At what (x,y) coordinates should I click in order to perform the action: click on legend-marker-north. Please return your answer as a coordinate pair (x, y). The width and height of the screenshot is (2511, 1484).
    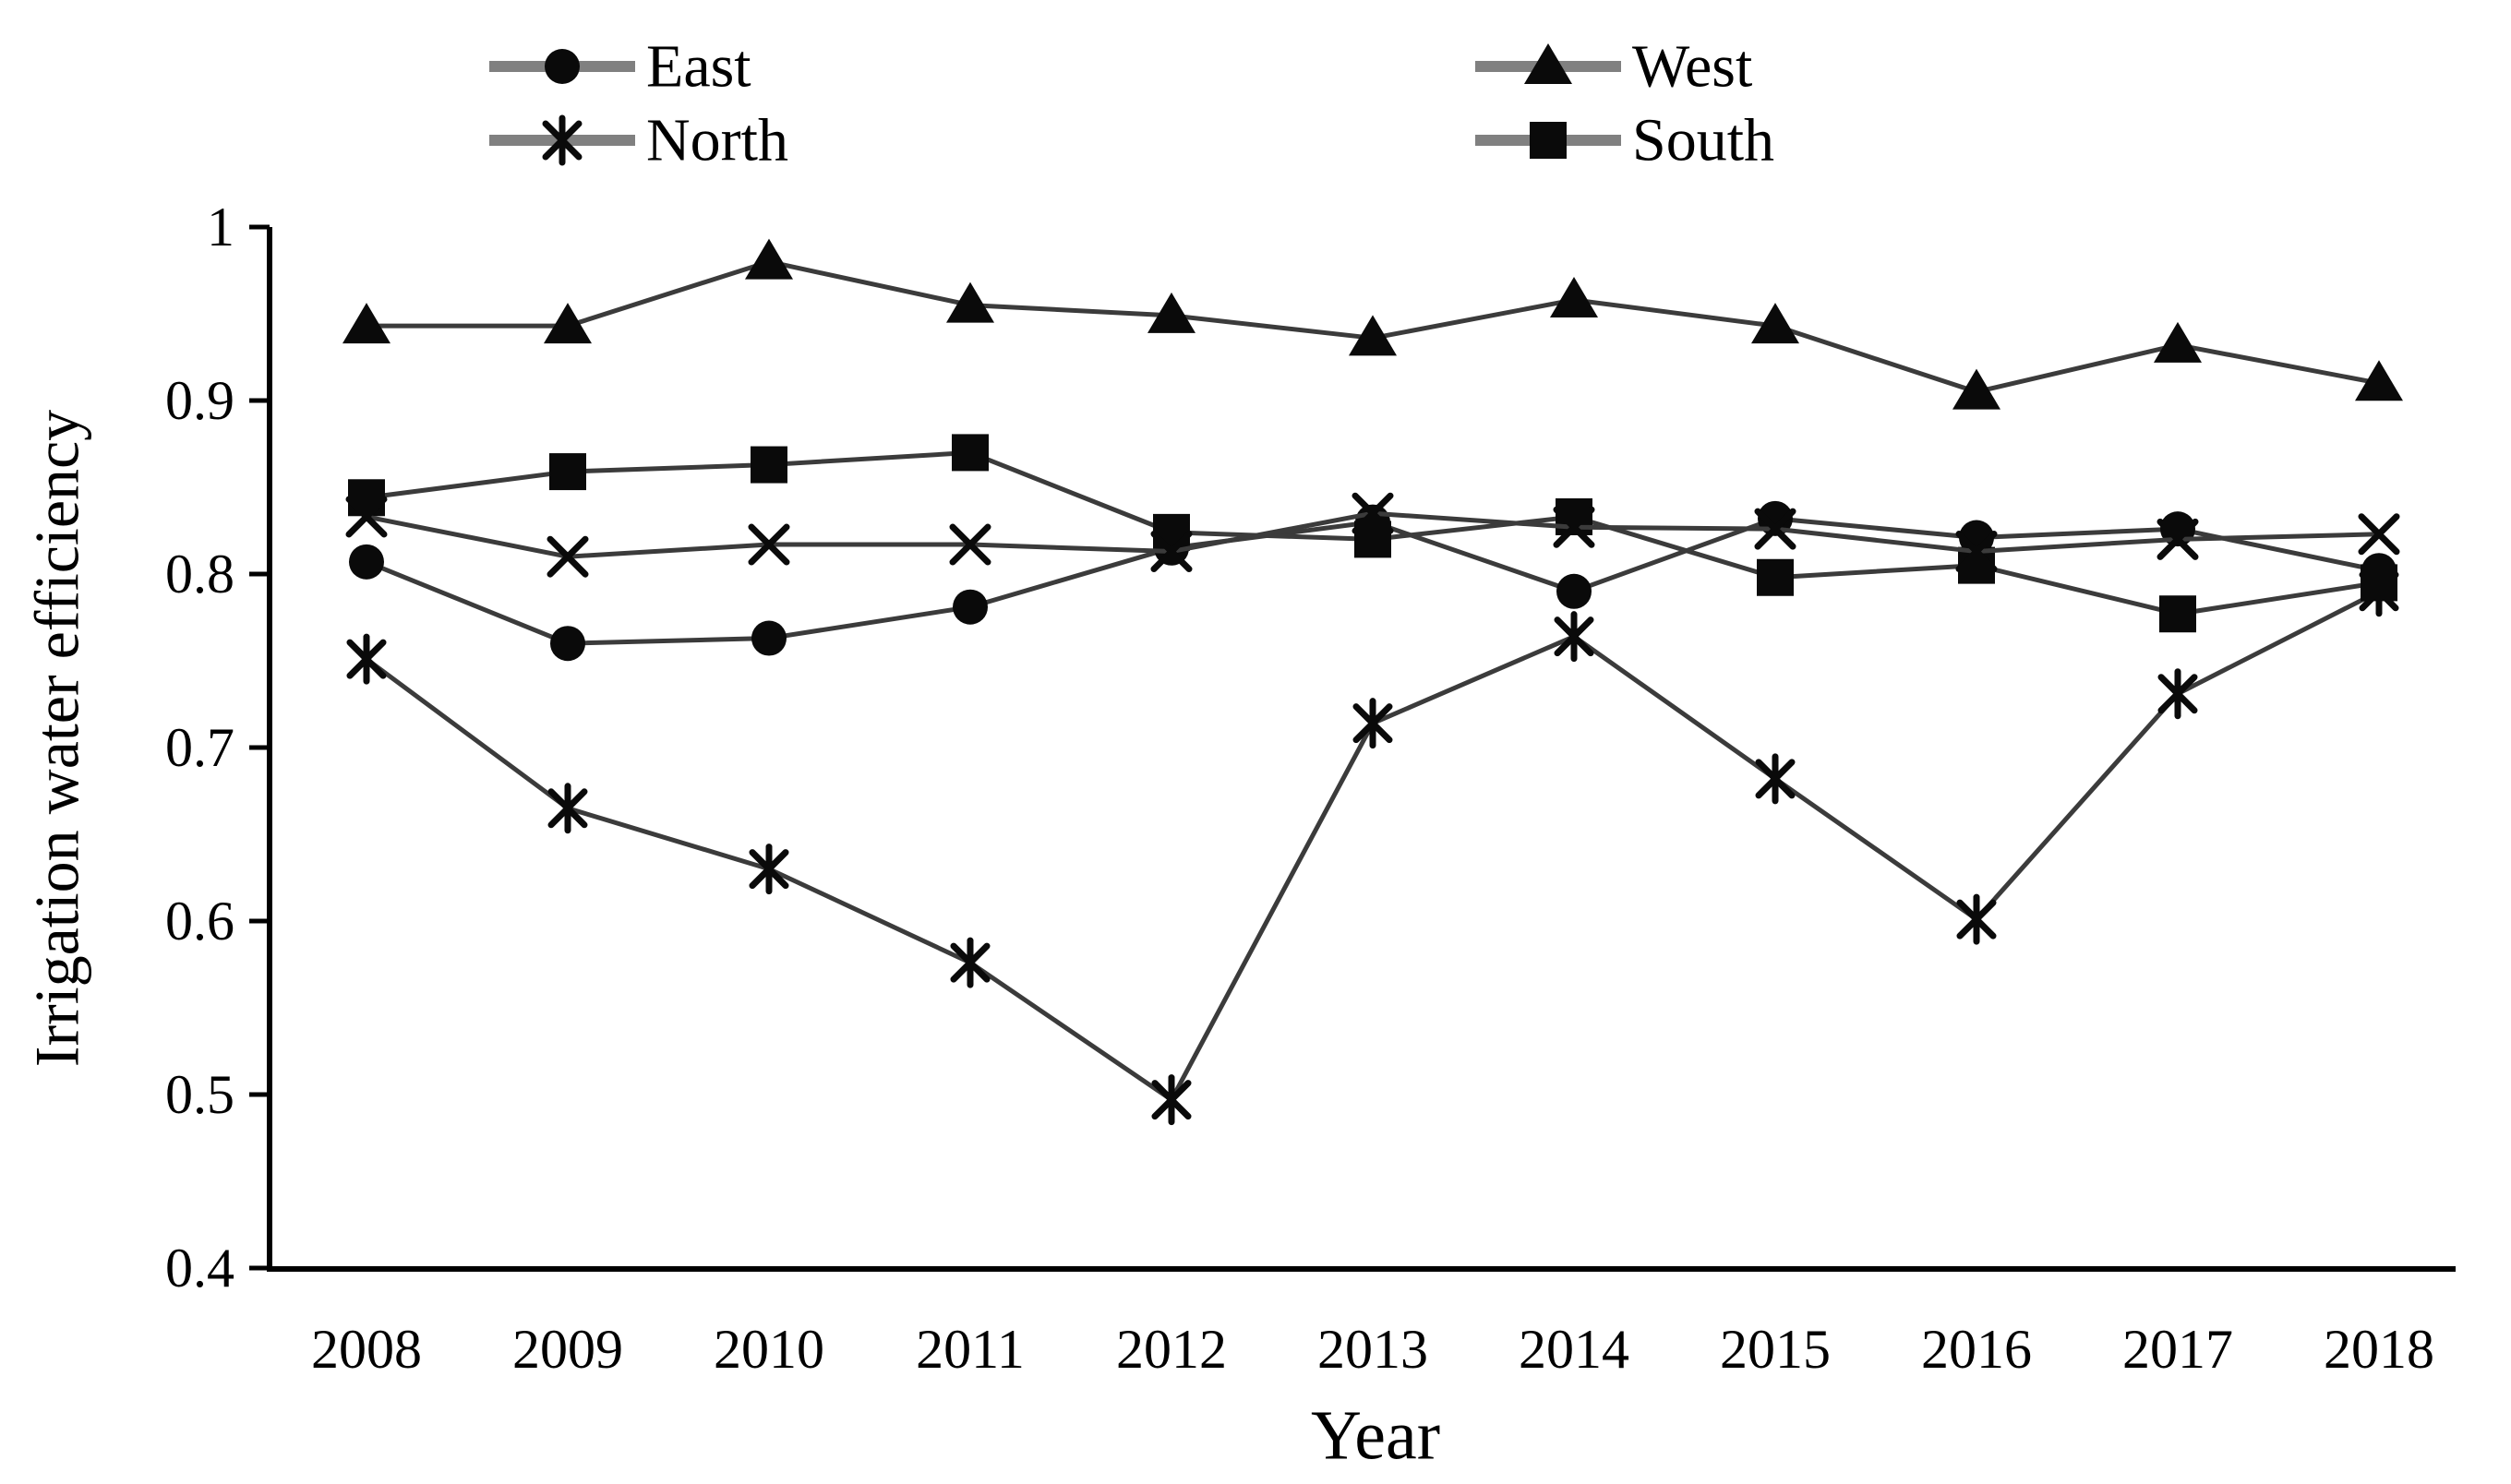
    Looking at the image, I should click on (562, 140).